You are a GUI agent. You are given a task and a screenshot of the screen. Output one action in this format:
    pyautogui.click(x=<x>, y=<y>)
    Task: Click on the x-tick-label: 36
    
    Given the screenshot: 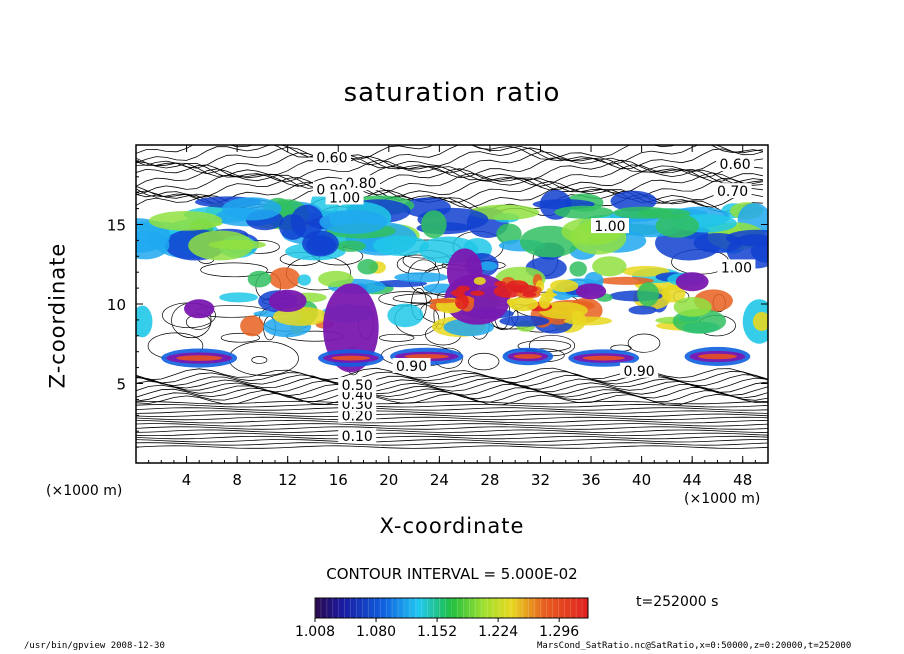 What is the action you would take?
    pyautogui.click(x=590, y=480)
    